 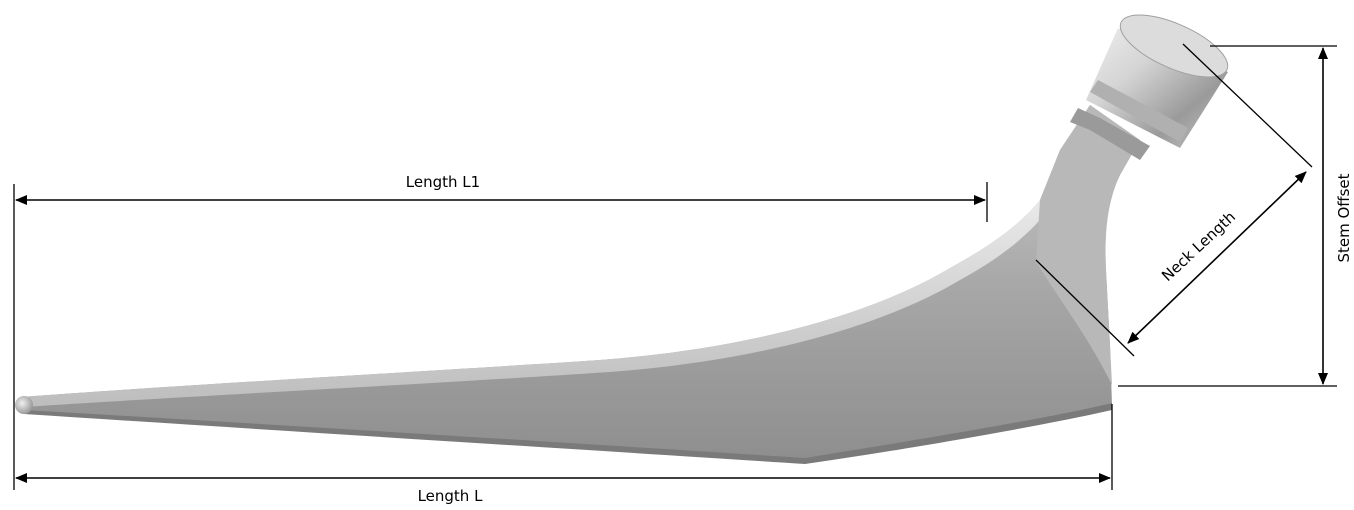 I want to click on neck-length-line, so click(x=1217, y=257).